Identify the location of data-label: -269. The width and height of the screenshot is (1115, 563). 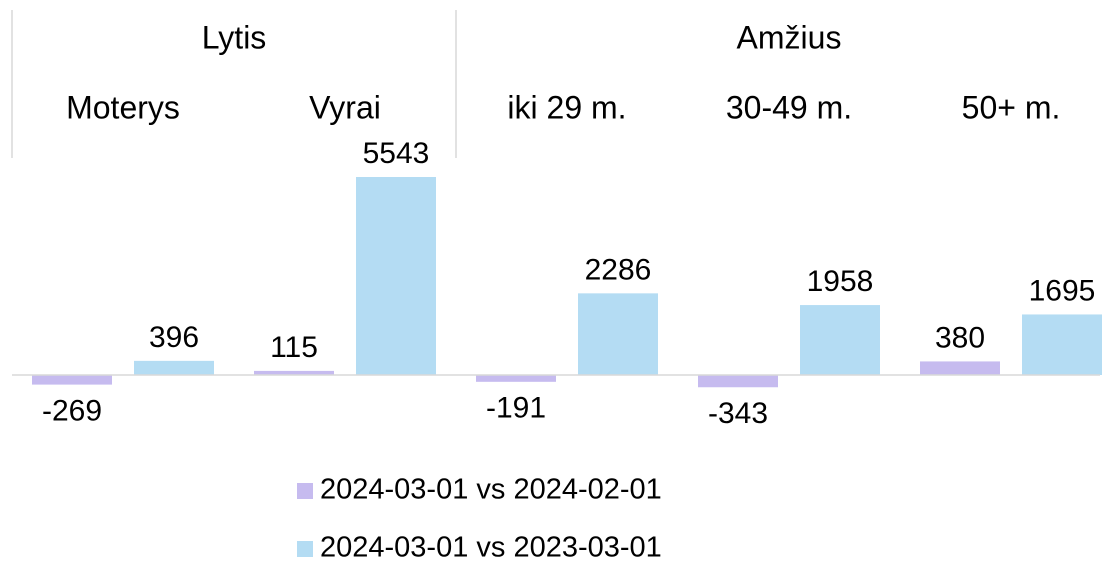
(72, 411).